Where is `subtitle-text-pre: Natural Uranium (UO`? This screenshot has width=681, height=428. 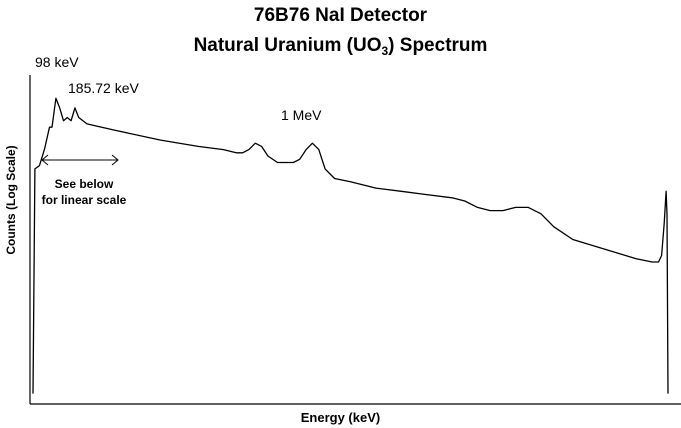 subtitle-text-pre: Natural Uranium (UO is located at coordinates (287, 45).